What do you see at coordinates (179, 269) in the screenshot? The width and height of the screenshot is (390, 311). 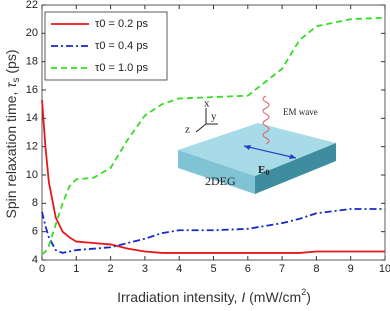 I see `x-tick-label: 4` at bounding box center [179, 269].